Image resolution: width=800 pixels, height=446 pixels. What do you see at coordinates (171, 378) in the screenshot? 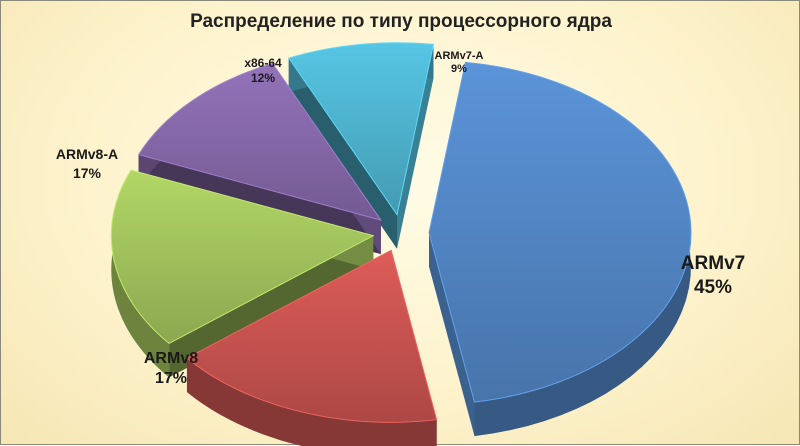
I see `value-label-armv8: 17%` at bounding box center [171, 378].